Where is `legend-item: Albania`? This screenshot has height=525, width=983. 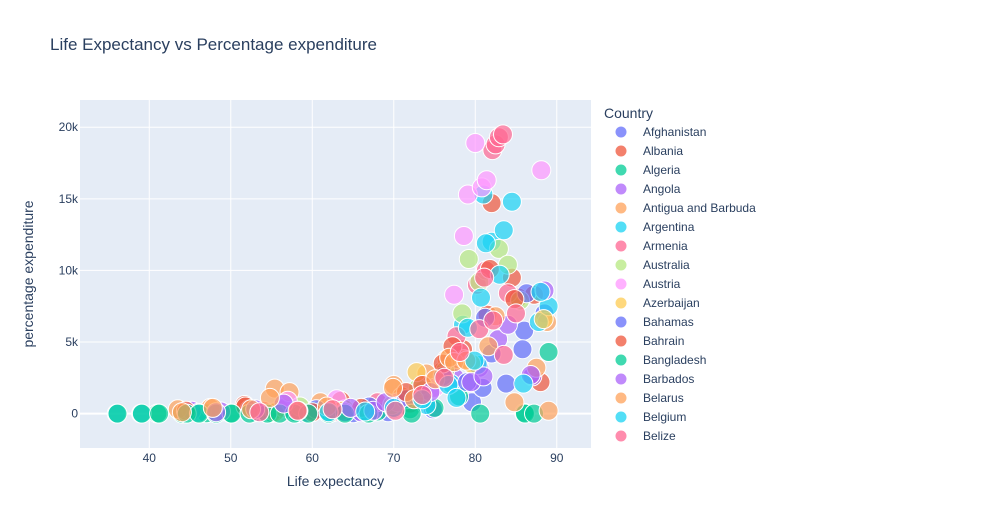
legend-item: Albania is located at coordinates (649, 151).